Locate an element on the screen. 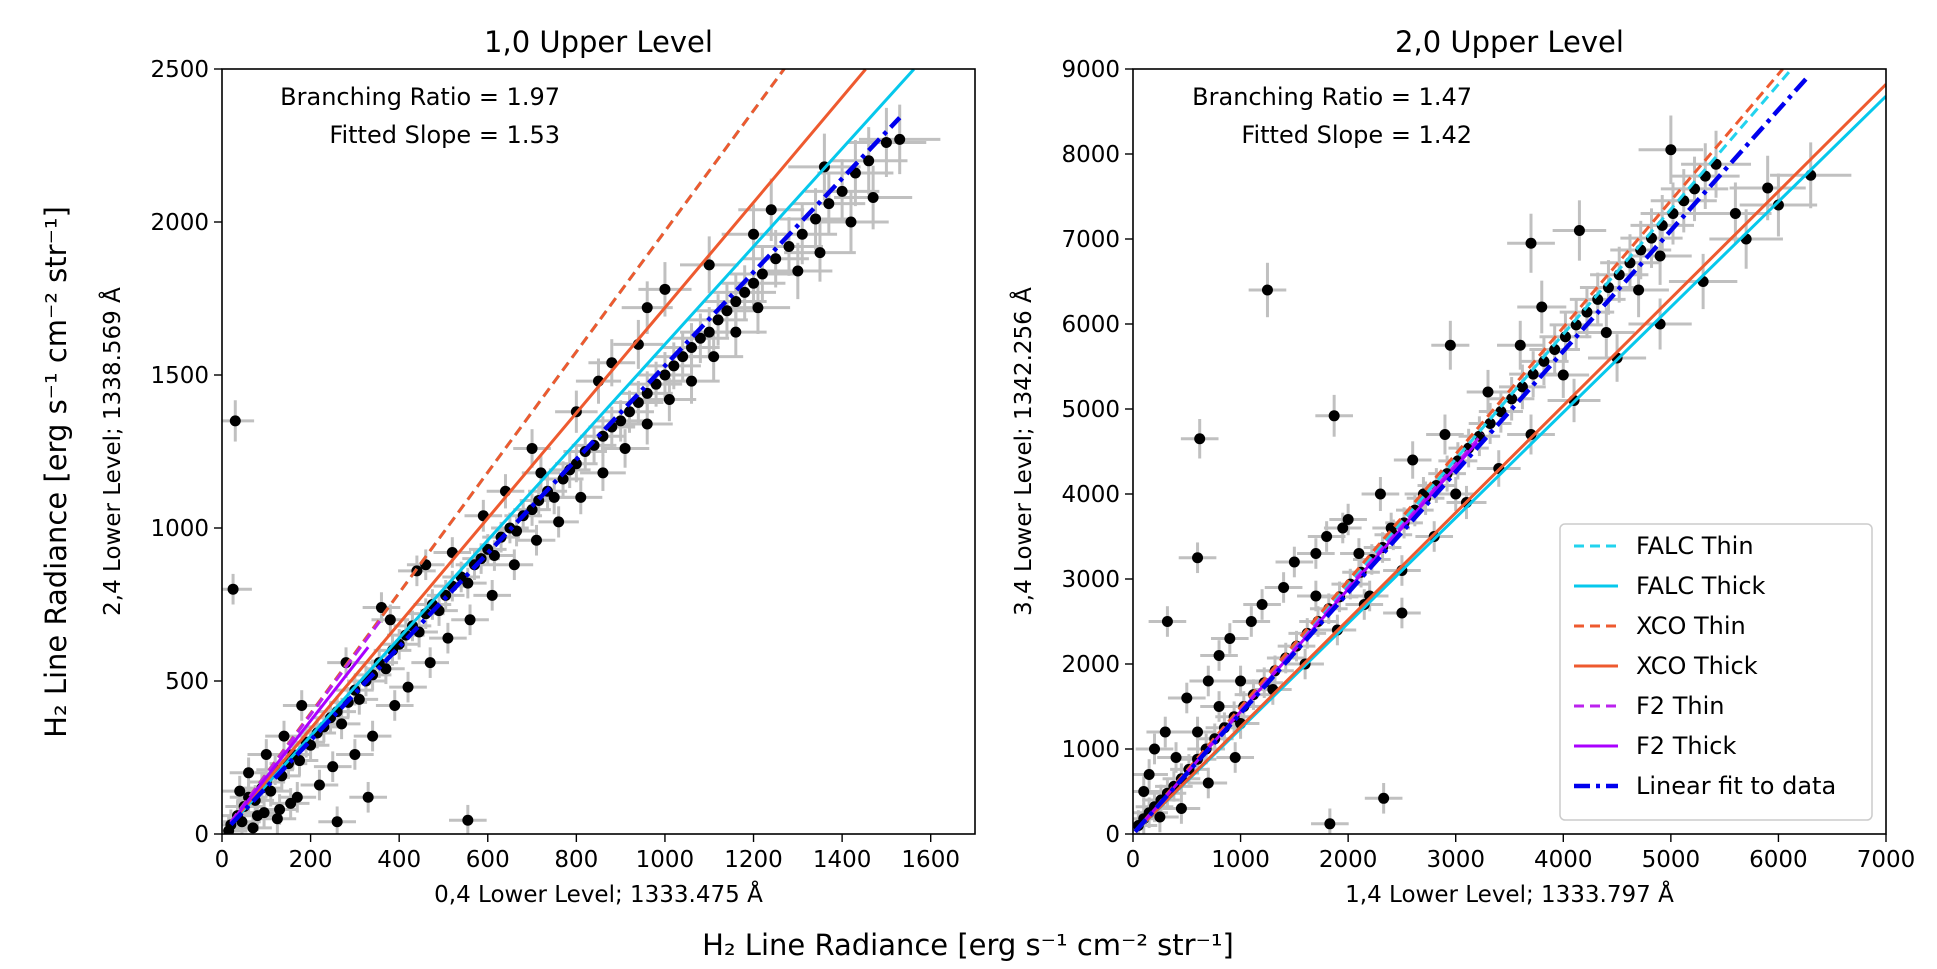  legend-box is located at coordinates (1716, 672).